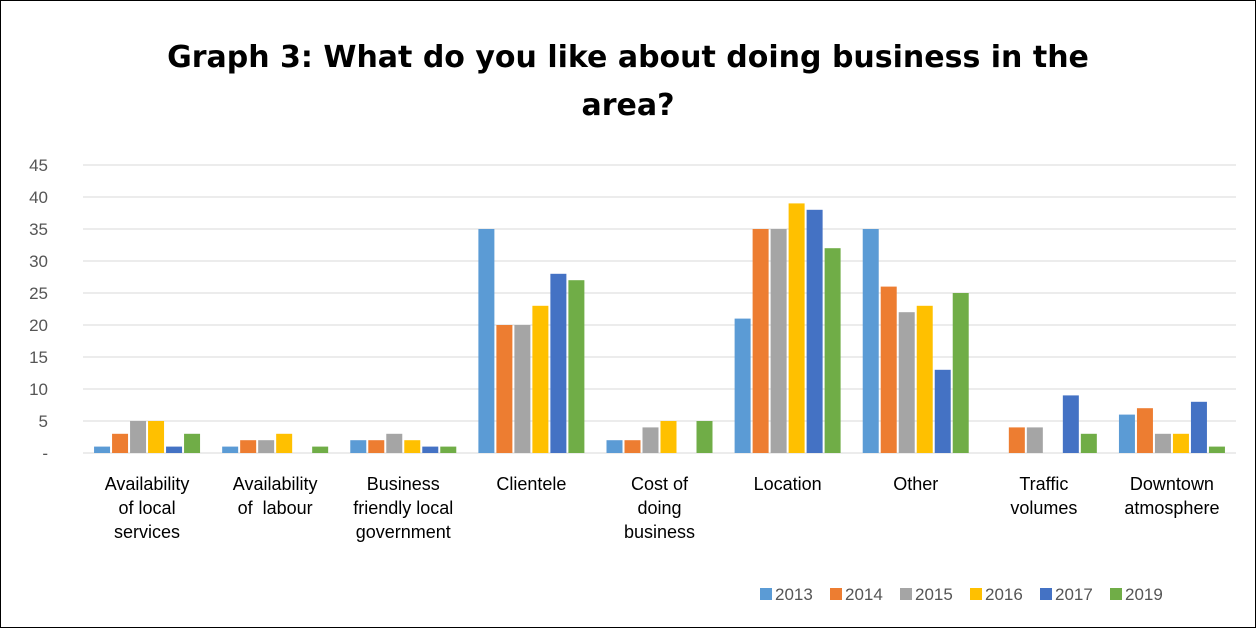  I want to click on x-tick-label: services, so click(147, 532).